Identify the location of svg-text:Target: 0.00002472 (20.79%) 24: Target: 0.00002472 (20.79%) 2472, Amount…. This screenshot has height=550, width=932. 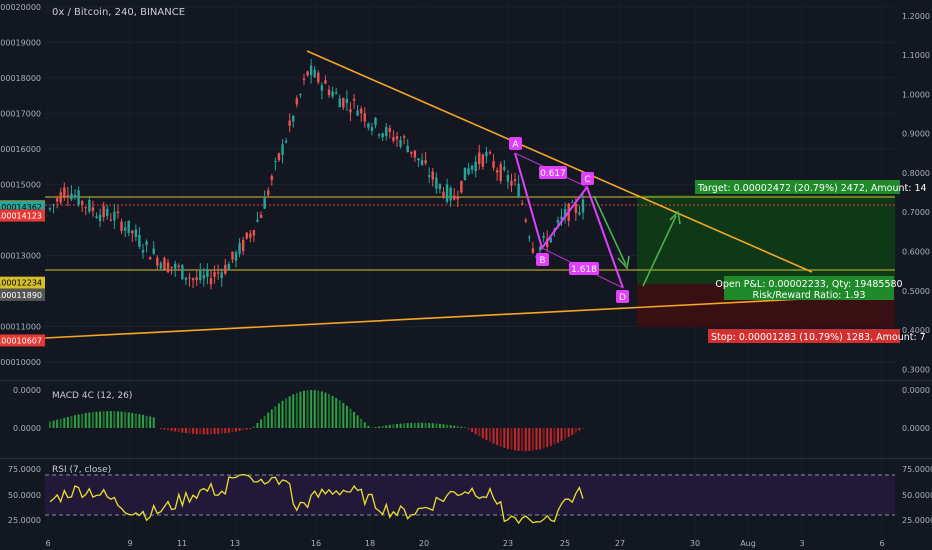
(812, 188).